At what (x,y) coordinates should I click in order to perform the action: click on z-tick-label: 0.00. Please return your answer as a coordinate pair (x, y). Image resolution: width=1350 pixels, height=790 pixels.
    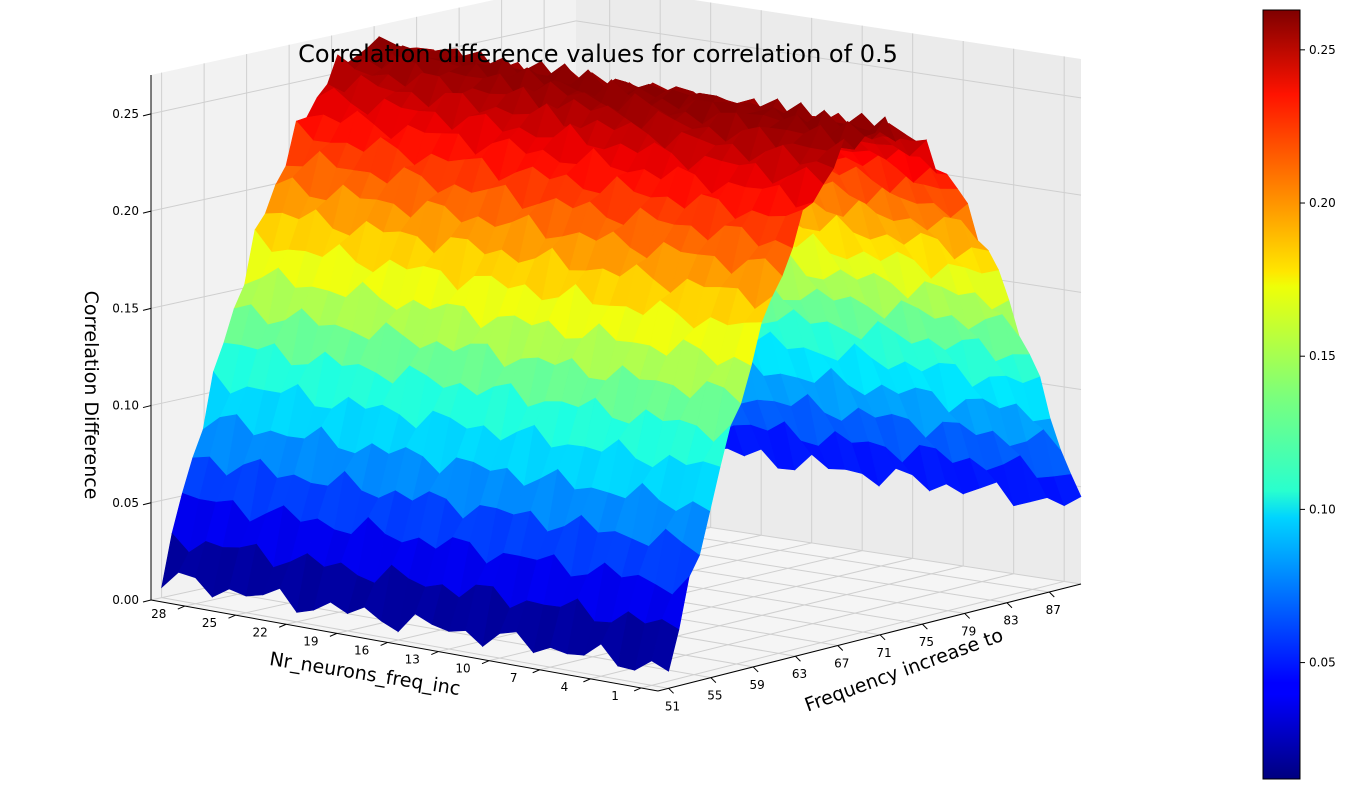
    Looking at the image, I should click on (125, 600).